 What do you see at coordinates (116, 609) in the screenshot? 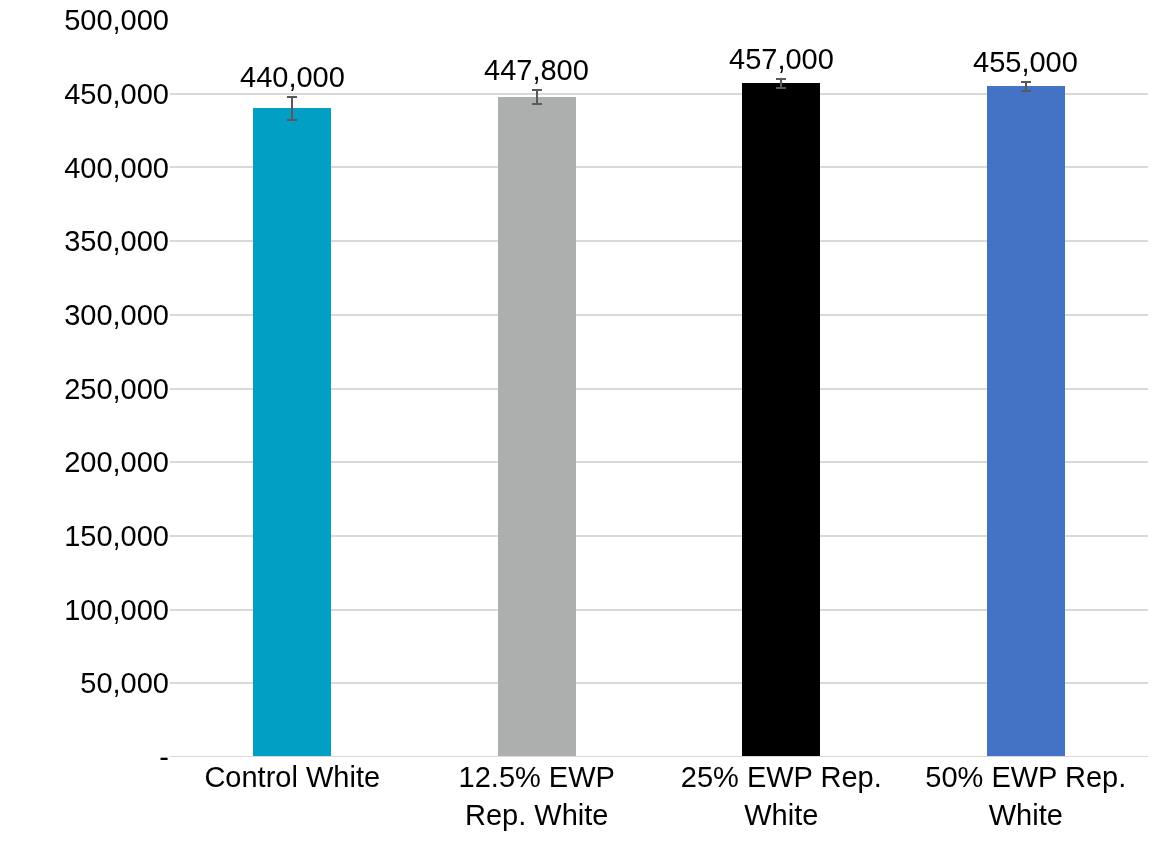
I see `y-tick-label: 100,000` at bounding box center [116, 609].